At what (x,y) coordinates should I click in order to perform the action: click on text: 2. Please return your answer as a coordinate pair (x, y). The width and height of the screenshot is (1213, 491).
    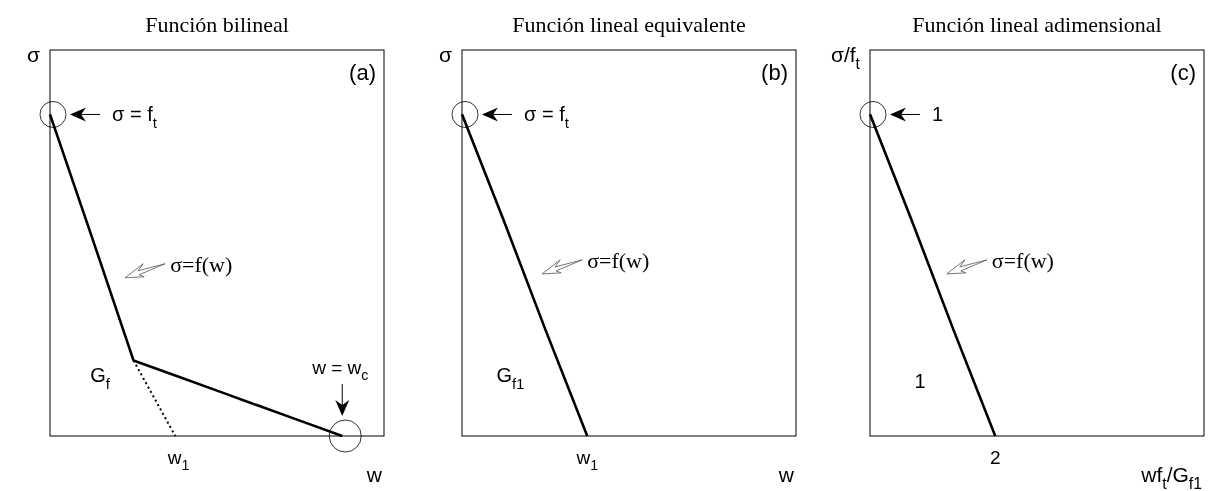
    Looking at the image, I should click on (995, 457).